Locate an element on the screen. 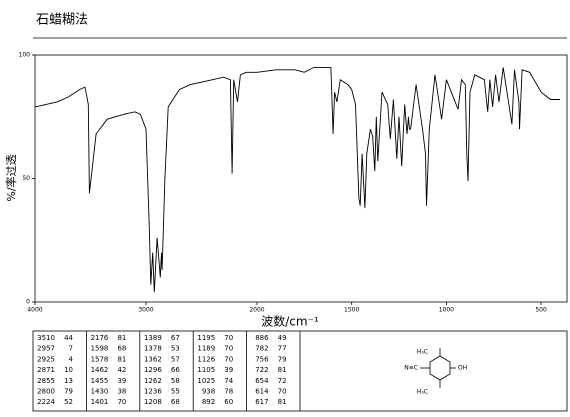  peak-wavenumber: 886 is located at coordinates (262, 338).